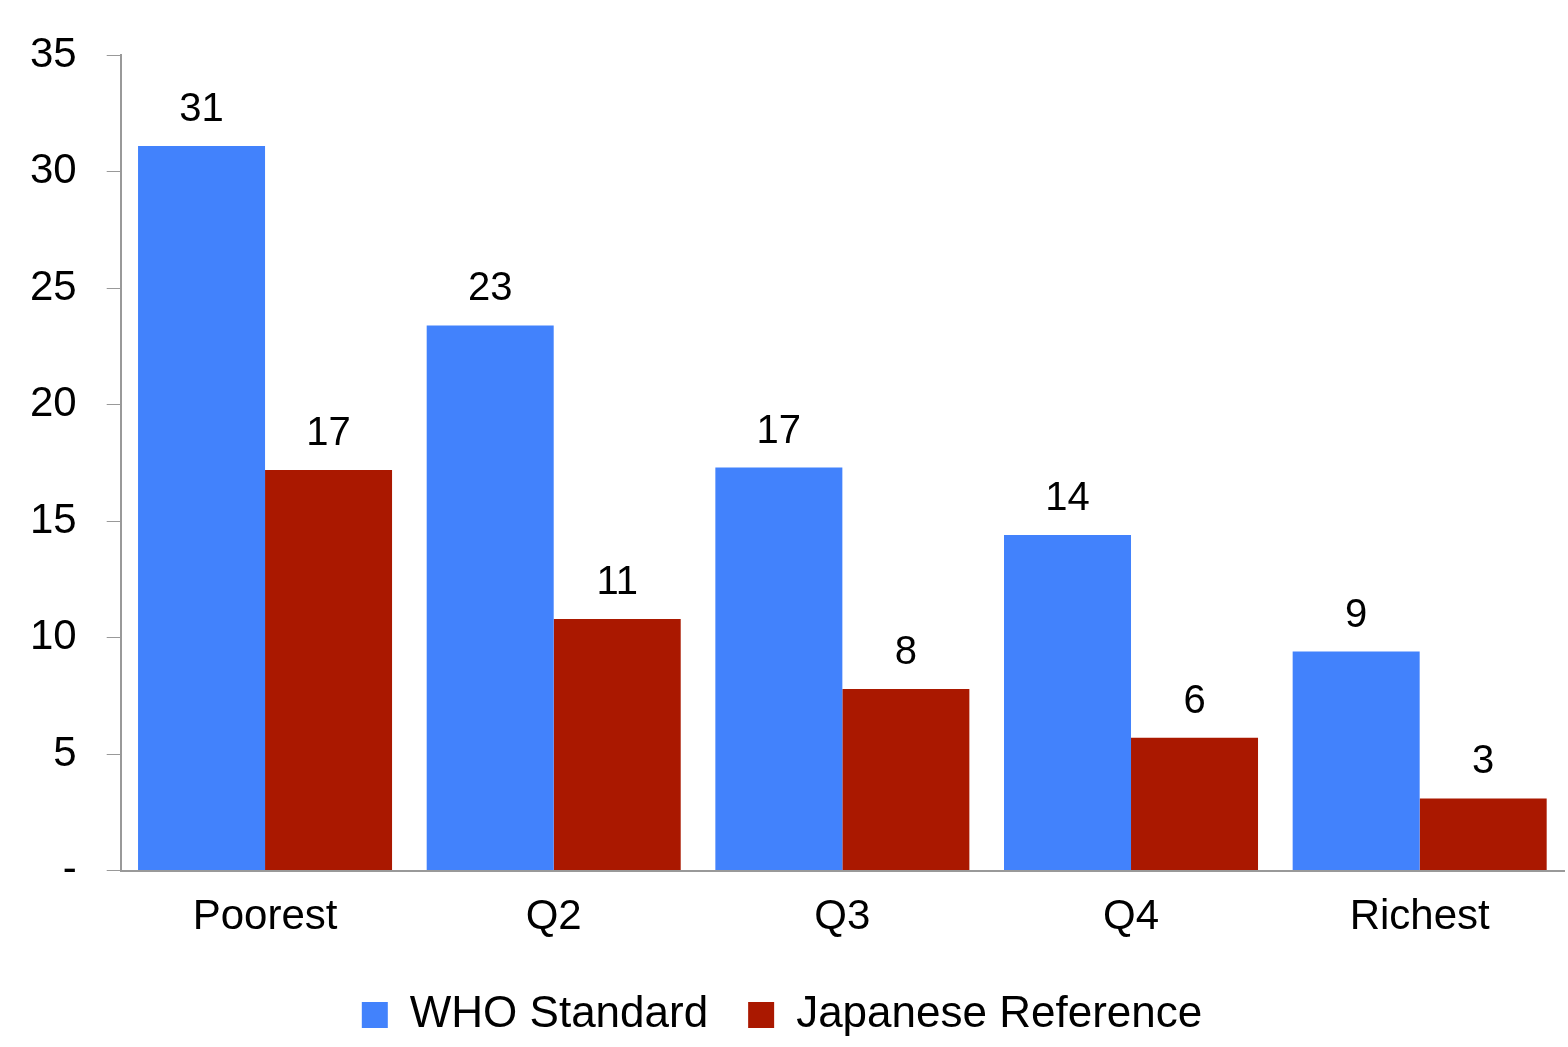 This screenshot has height=1047, width=1568. Describe the element at coordinates (490, 286) in the screenshot. I see `data-label: 23` at that location.